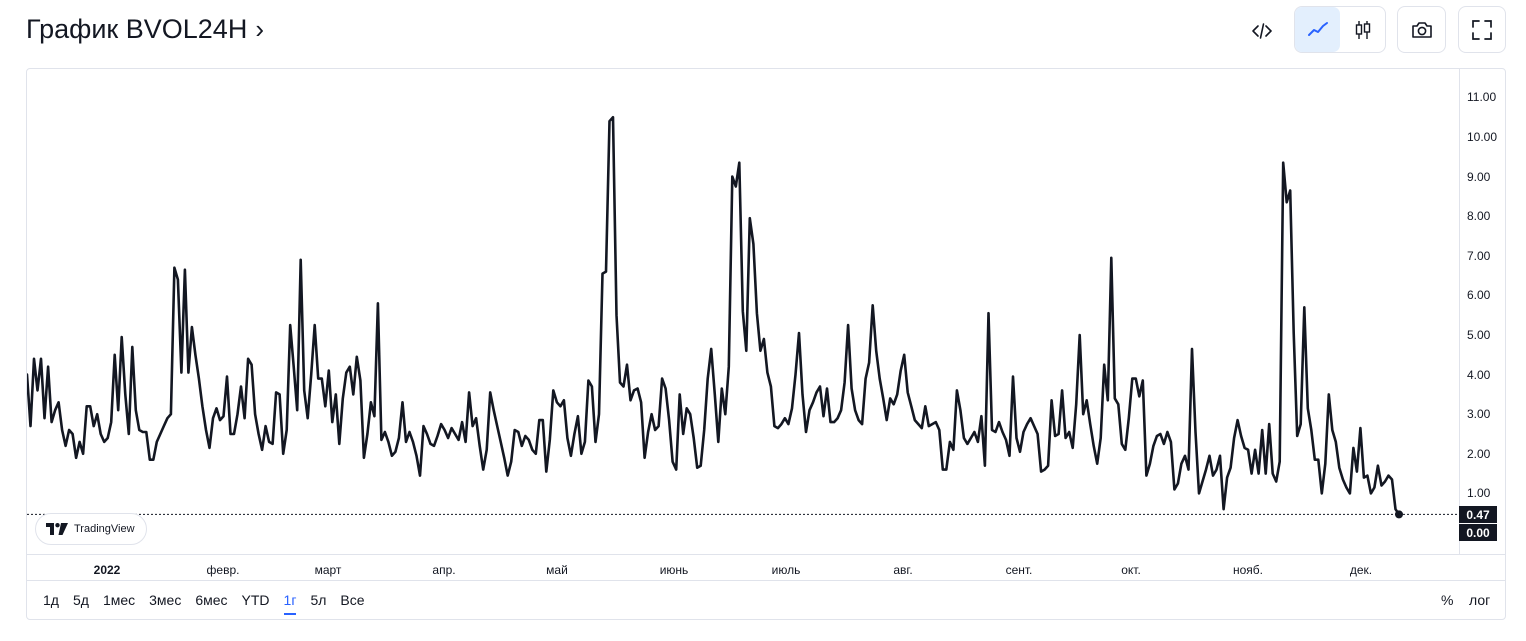  What do you see at coordinates (352, 600) in the screenshot?
I see `range-button: Все` at bounding box center [352, 600].